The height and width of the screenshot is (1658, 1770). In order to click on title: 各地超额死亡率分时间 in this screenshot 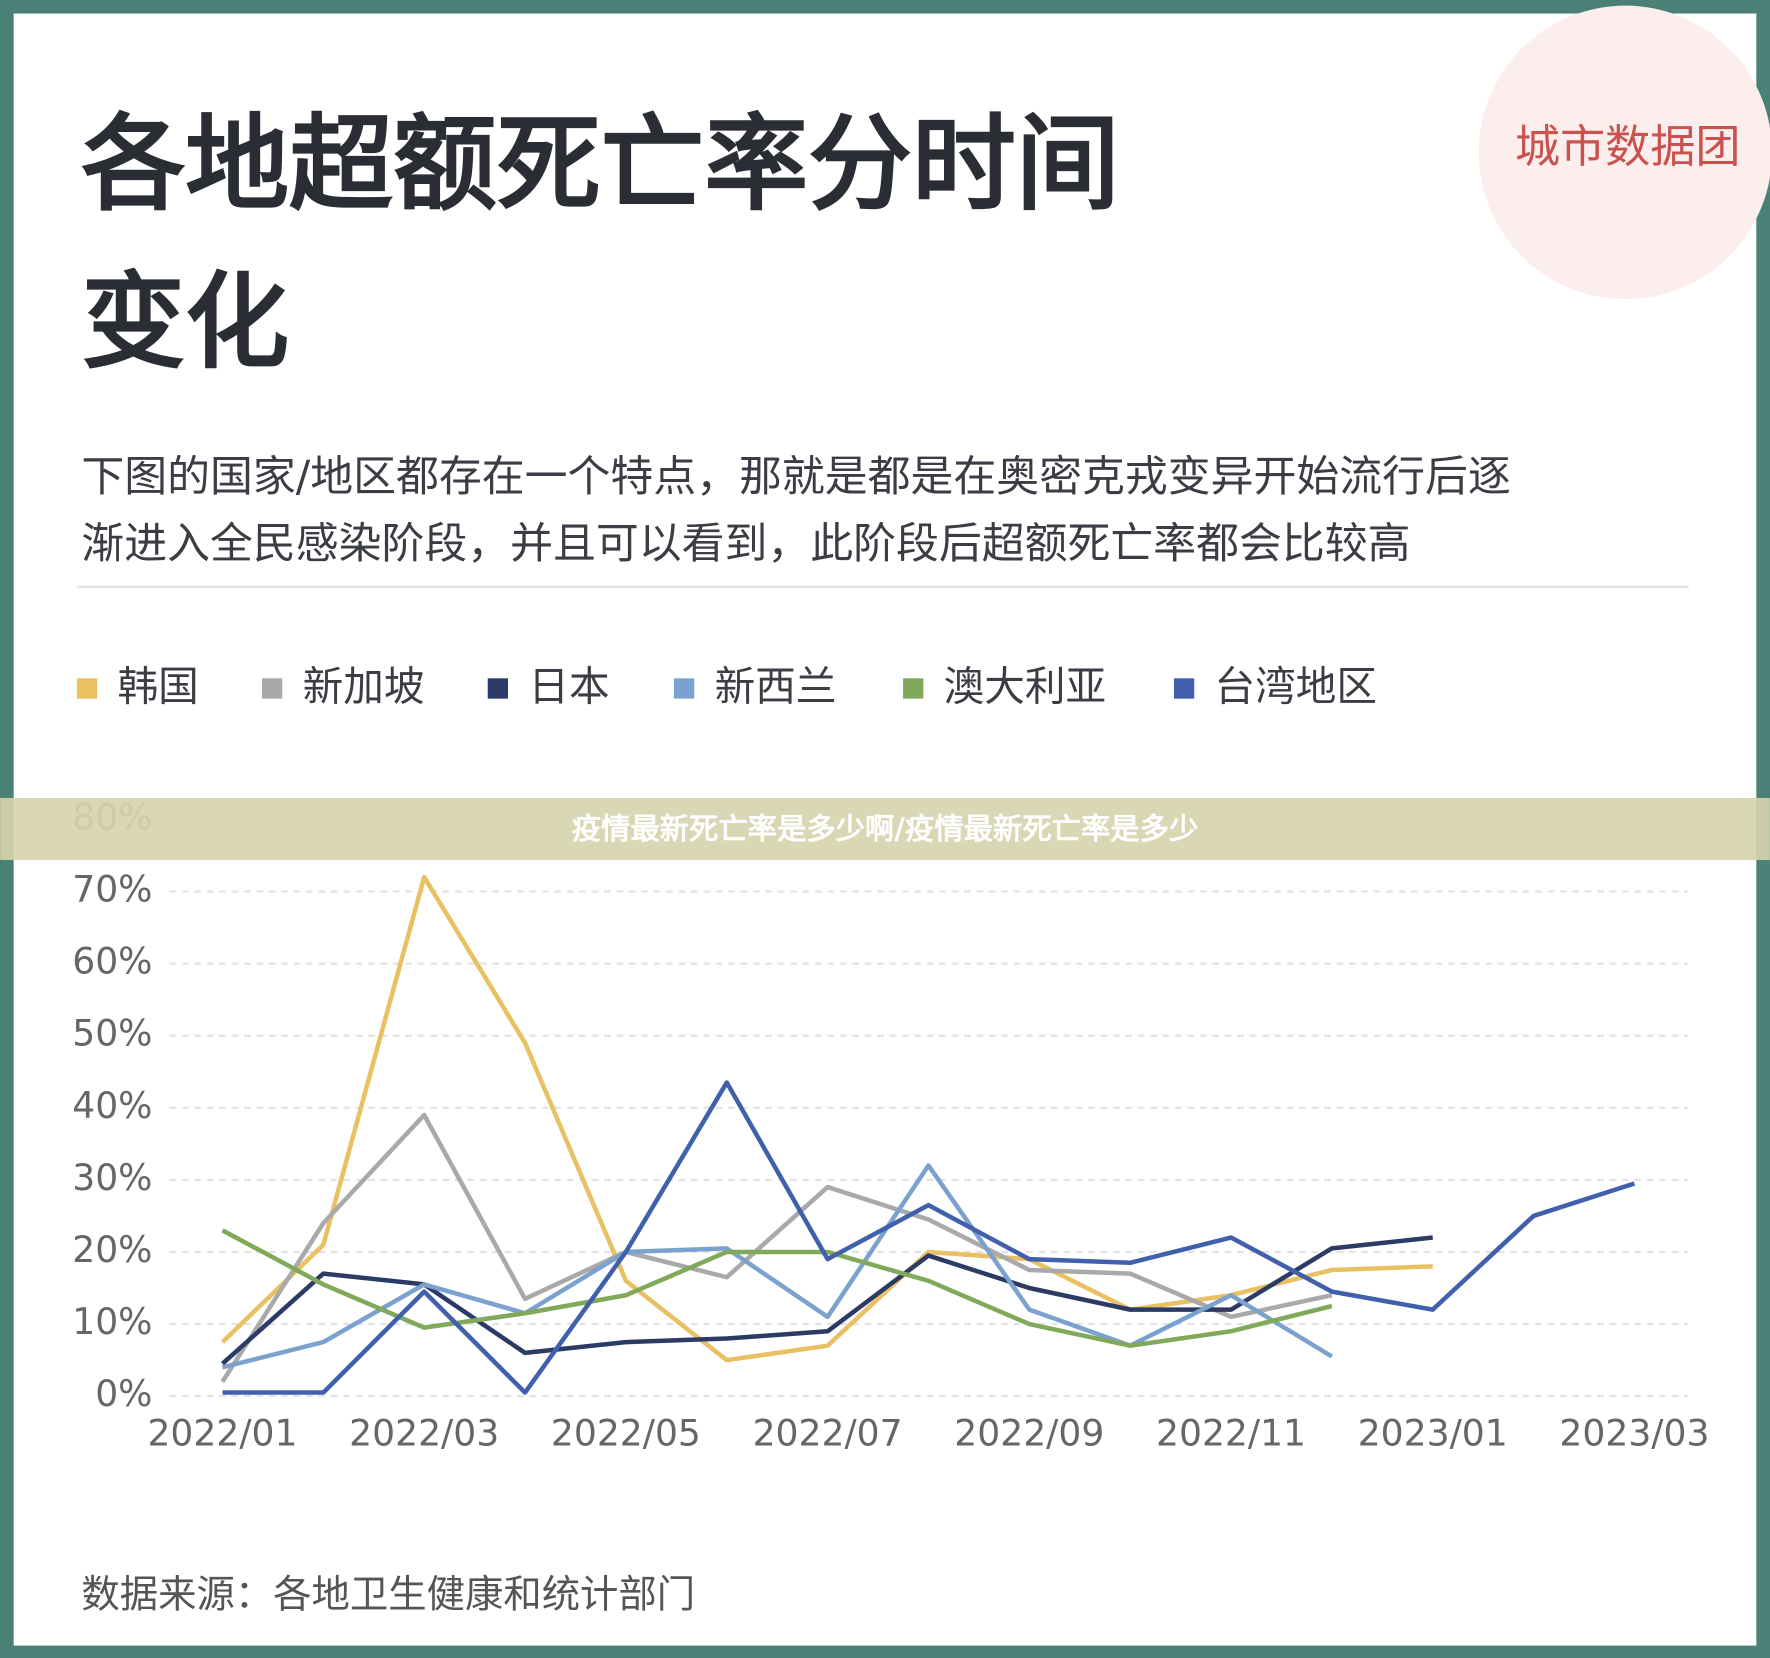, I will do `click(600, 165)`.